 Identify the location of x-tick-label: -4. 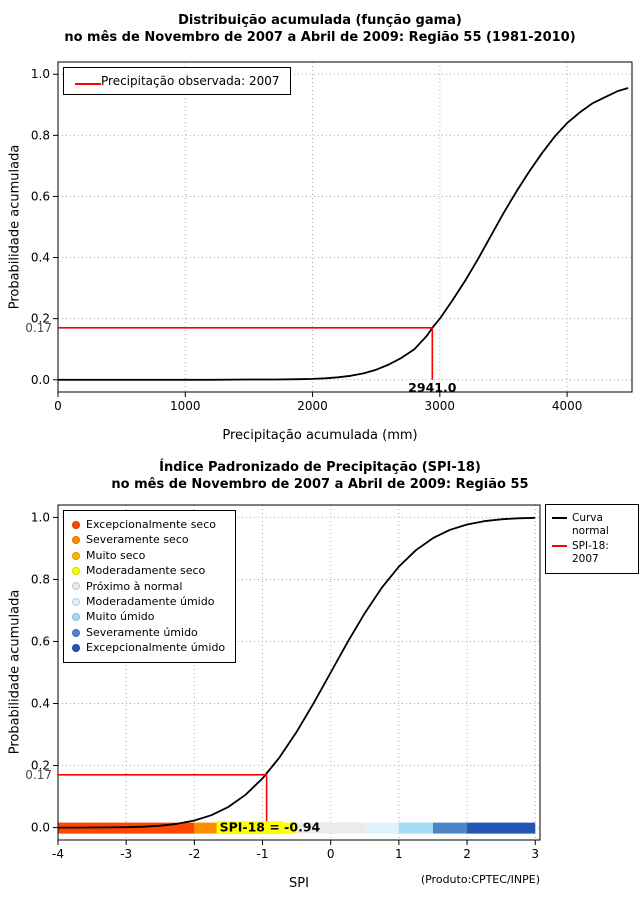
(58, 854).